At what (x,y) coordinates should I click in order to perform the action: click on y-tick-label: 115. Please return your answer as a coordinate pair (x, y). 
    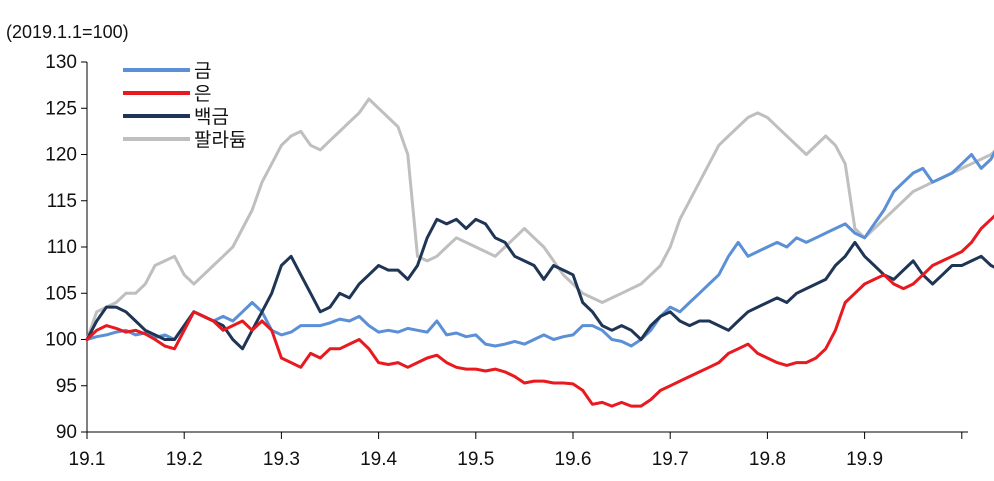
    Looking at the image, I should click on (62, 201).